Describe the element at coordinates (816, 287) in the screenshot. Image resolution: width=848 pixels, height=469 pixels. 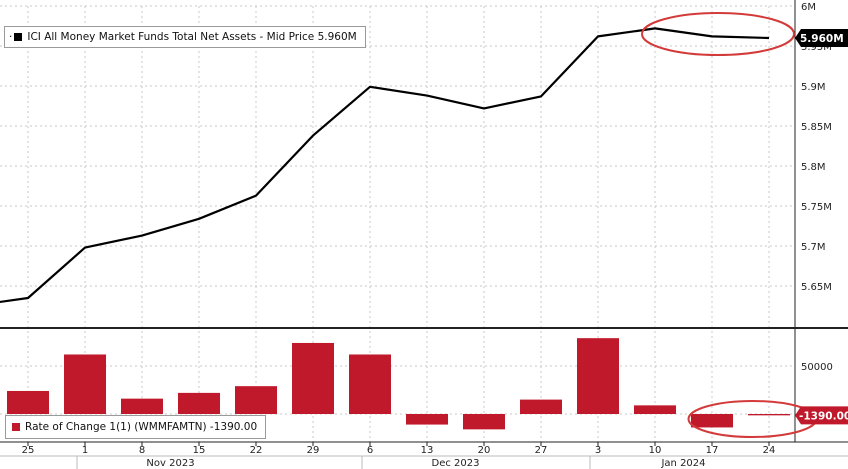
I see `y-tick-label: 5.65M` at that location.